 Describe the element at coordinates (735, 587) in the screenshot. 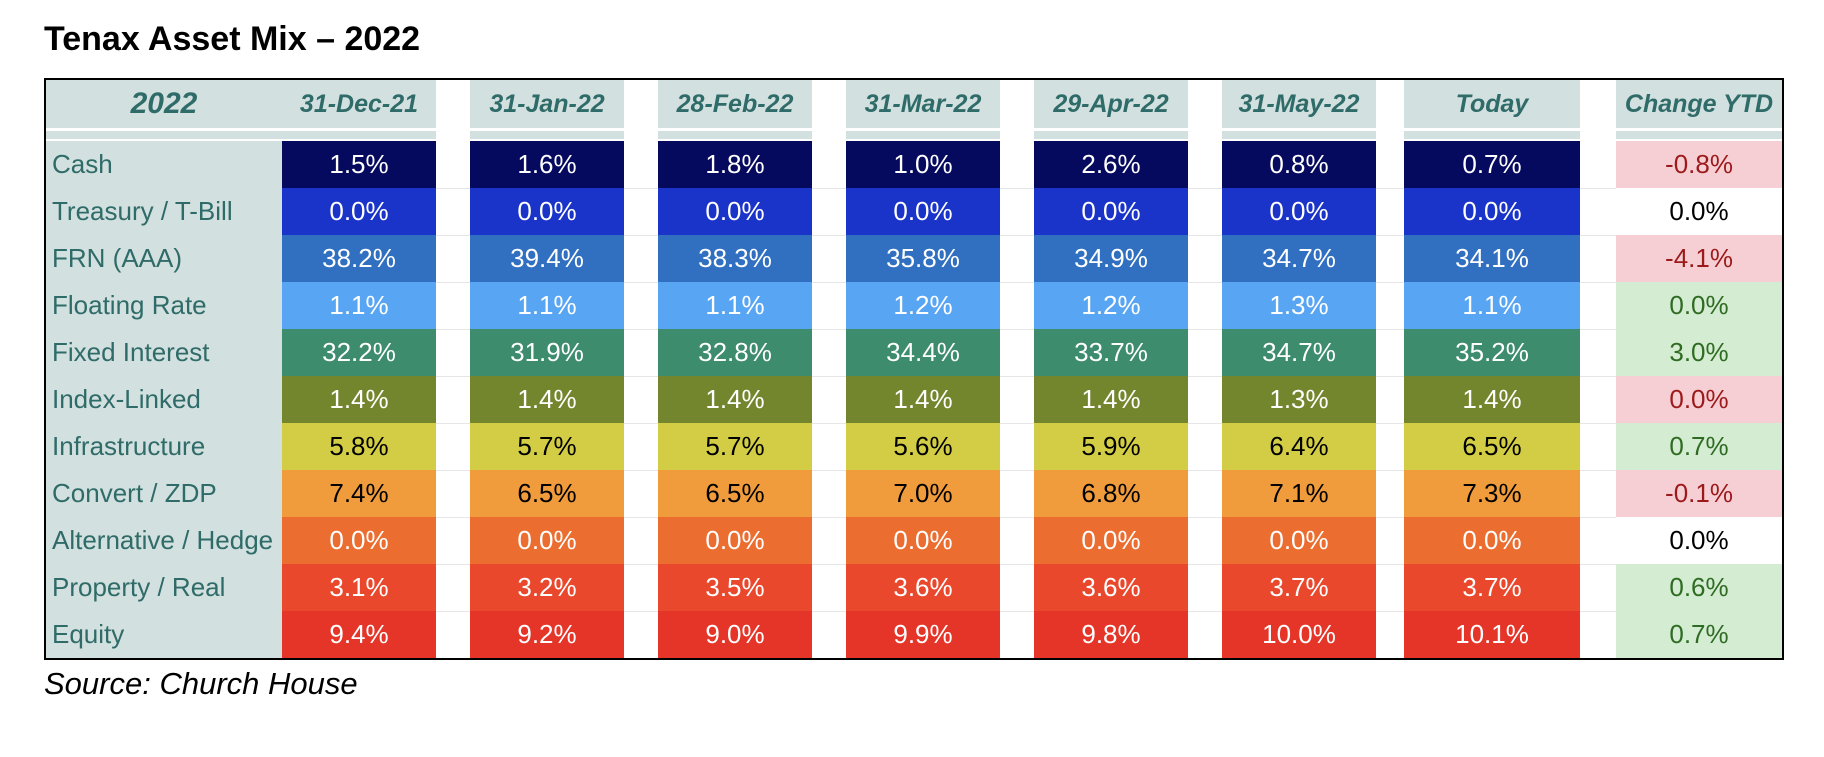

I see `value-cell: 3.5%` at that location.